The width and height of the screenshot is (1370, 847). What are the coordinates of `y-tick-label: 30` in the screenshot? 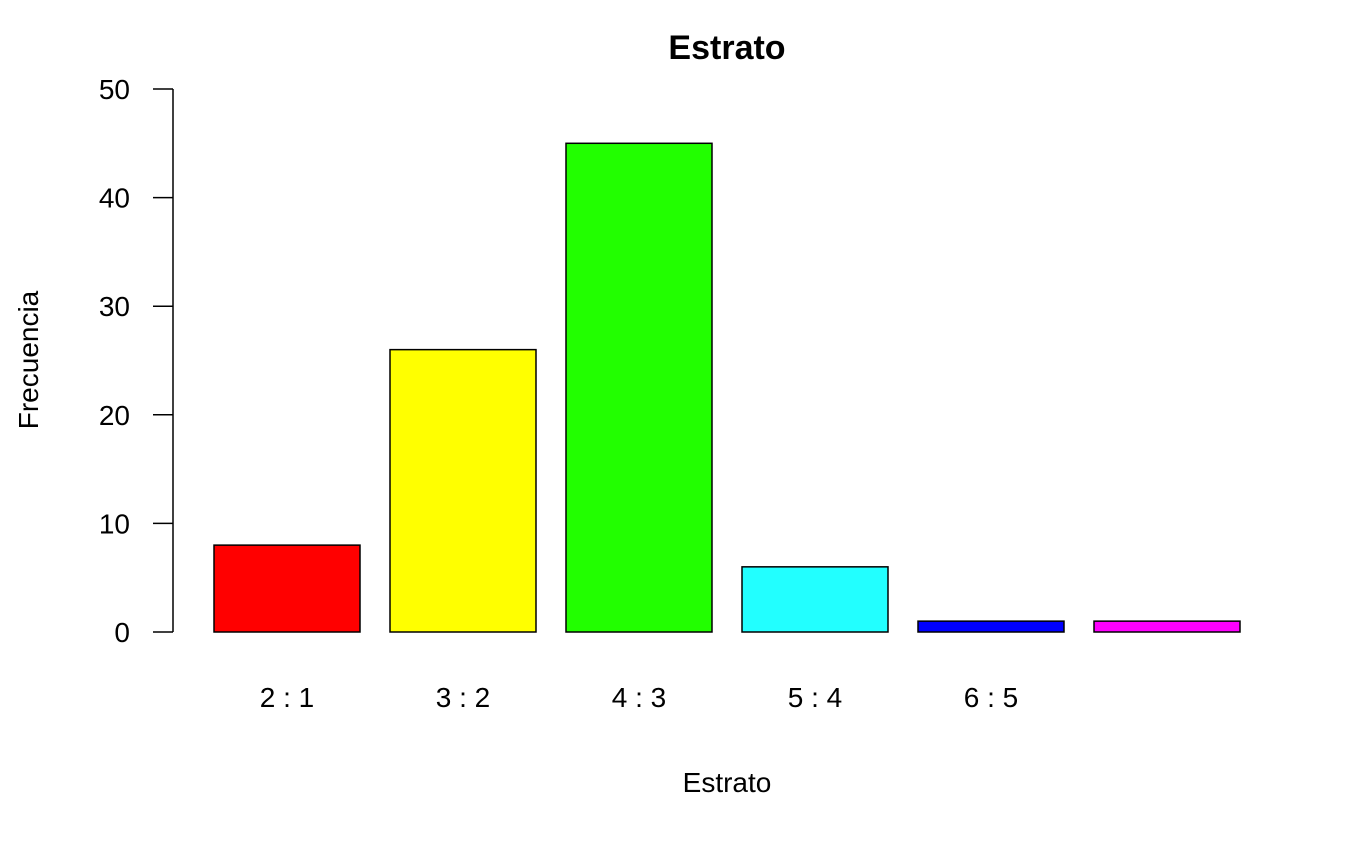 It's located at (114, 306).